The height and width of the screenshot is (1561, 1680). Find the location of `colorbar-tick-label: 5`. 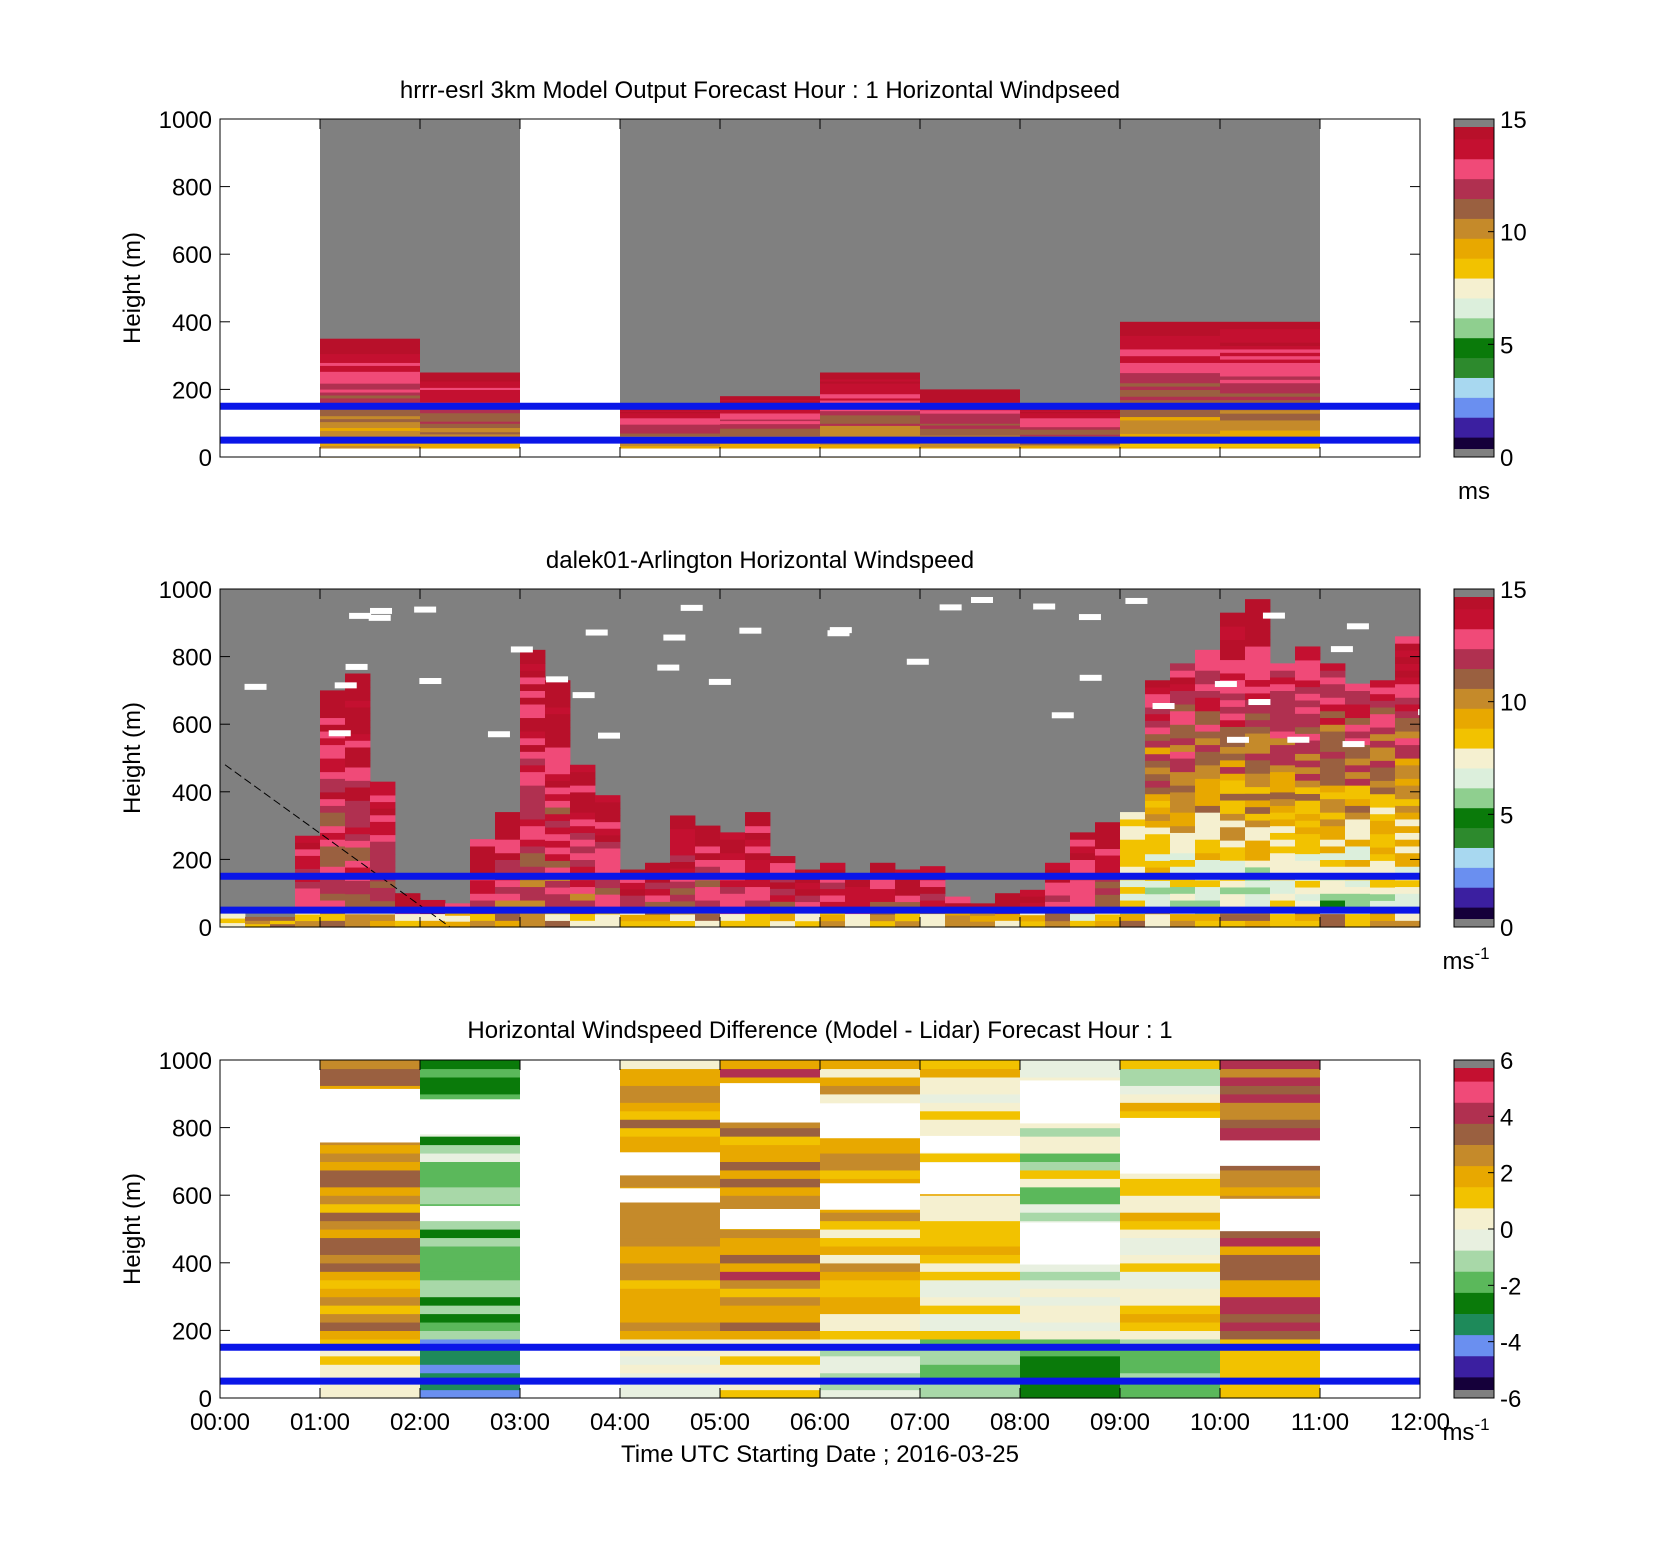

colorbar-tick-label: 5 is located at coordinates (1506, 345).